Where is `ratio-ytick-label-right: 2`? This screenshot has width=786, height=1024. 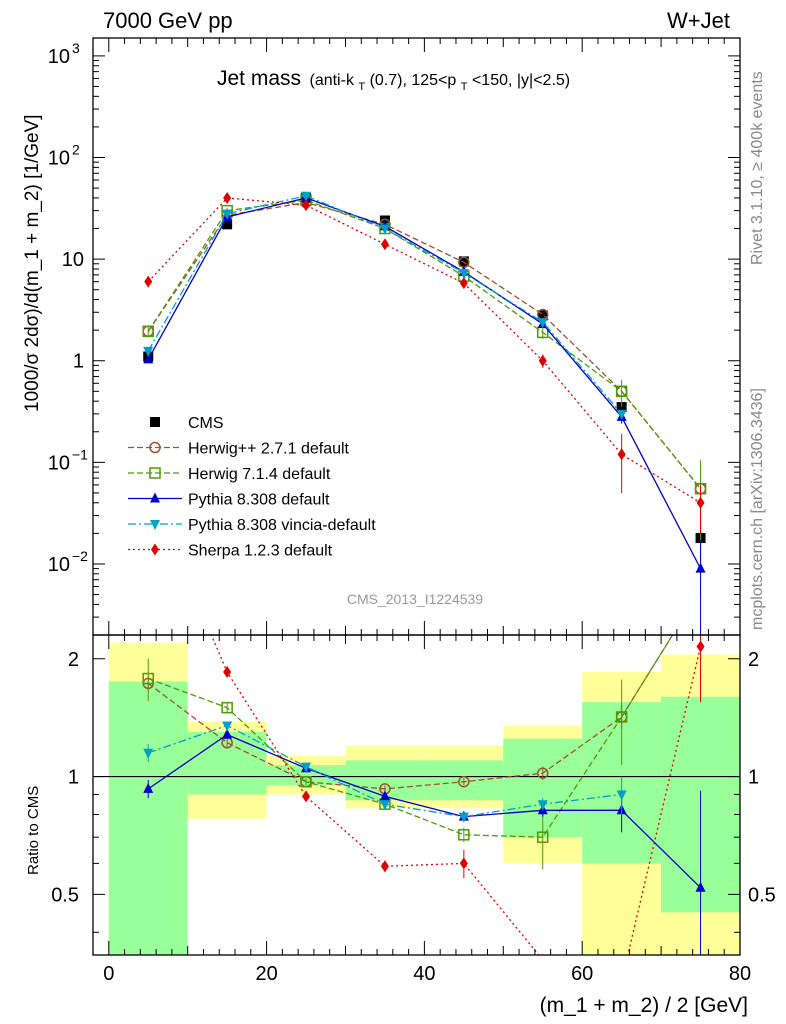
ratio-ytick-label-right: 2 is located at coordinates (753, 660).